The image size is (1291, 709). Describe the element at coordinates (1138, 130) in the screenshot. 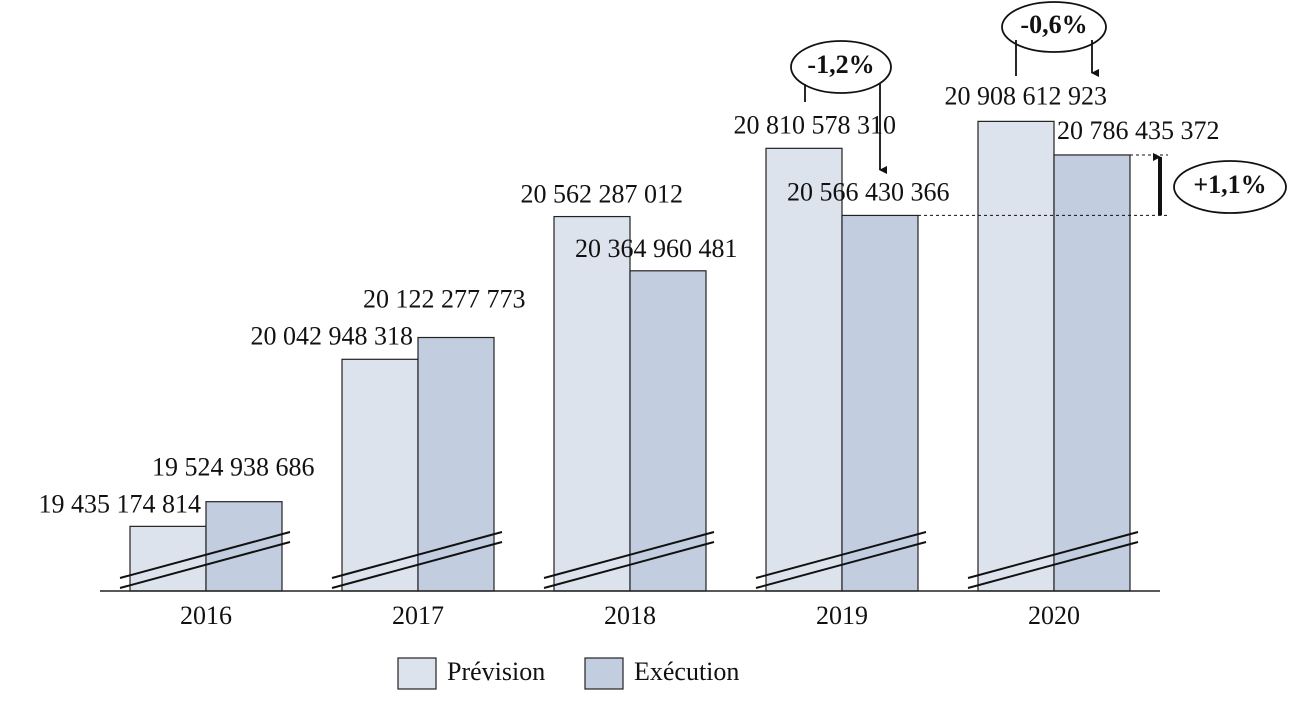

I see `value-label: 20 786 435 372` at that location.